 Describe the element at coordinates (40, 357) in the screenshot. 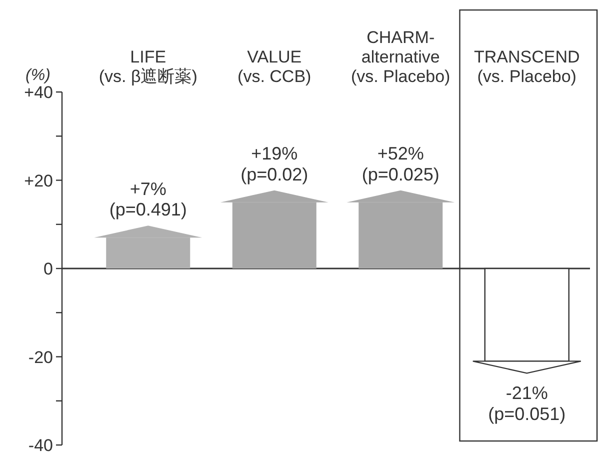

I see `y-tick-label: -20` at that location.